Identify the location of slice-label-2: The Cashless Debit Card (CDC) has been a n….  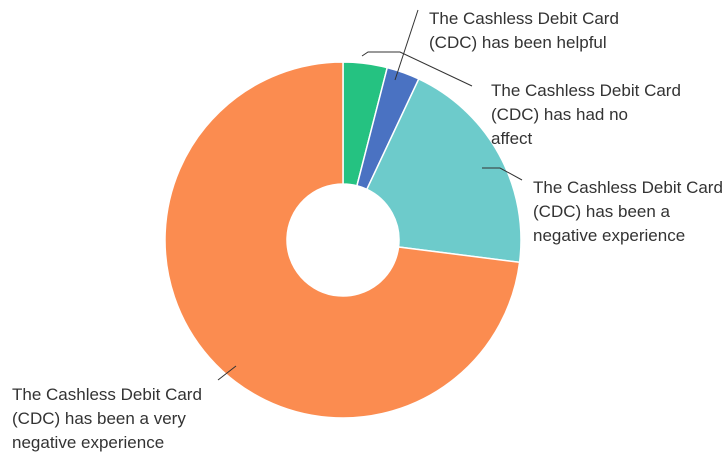
(628, 211).